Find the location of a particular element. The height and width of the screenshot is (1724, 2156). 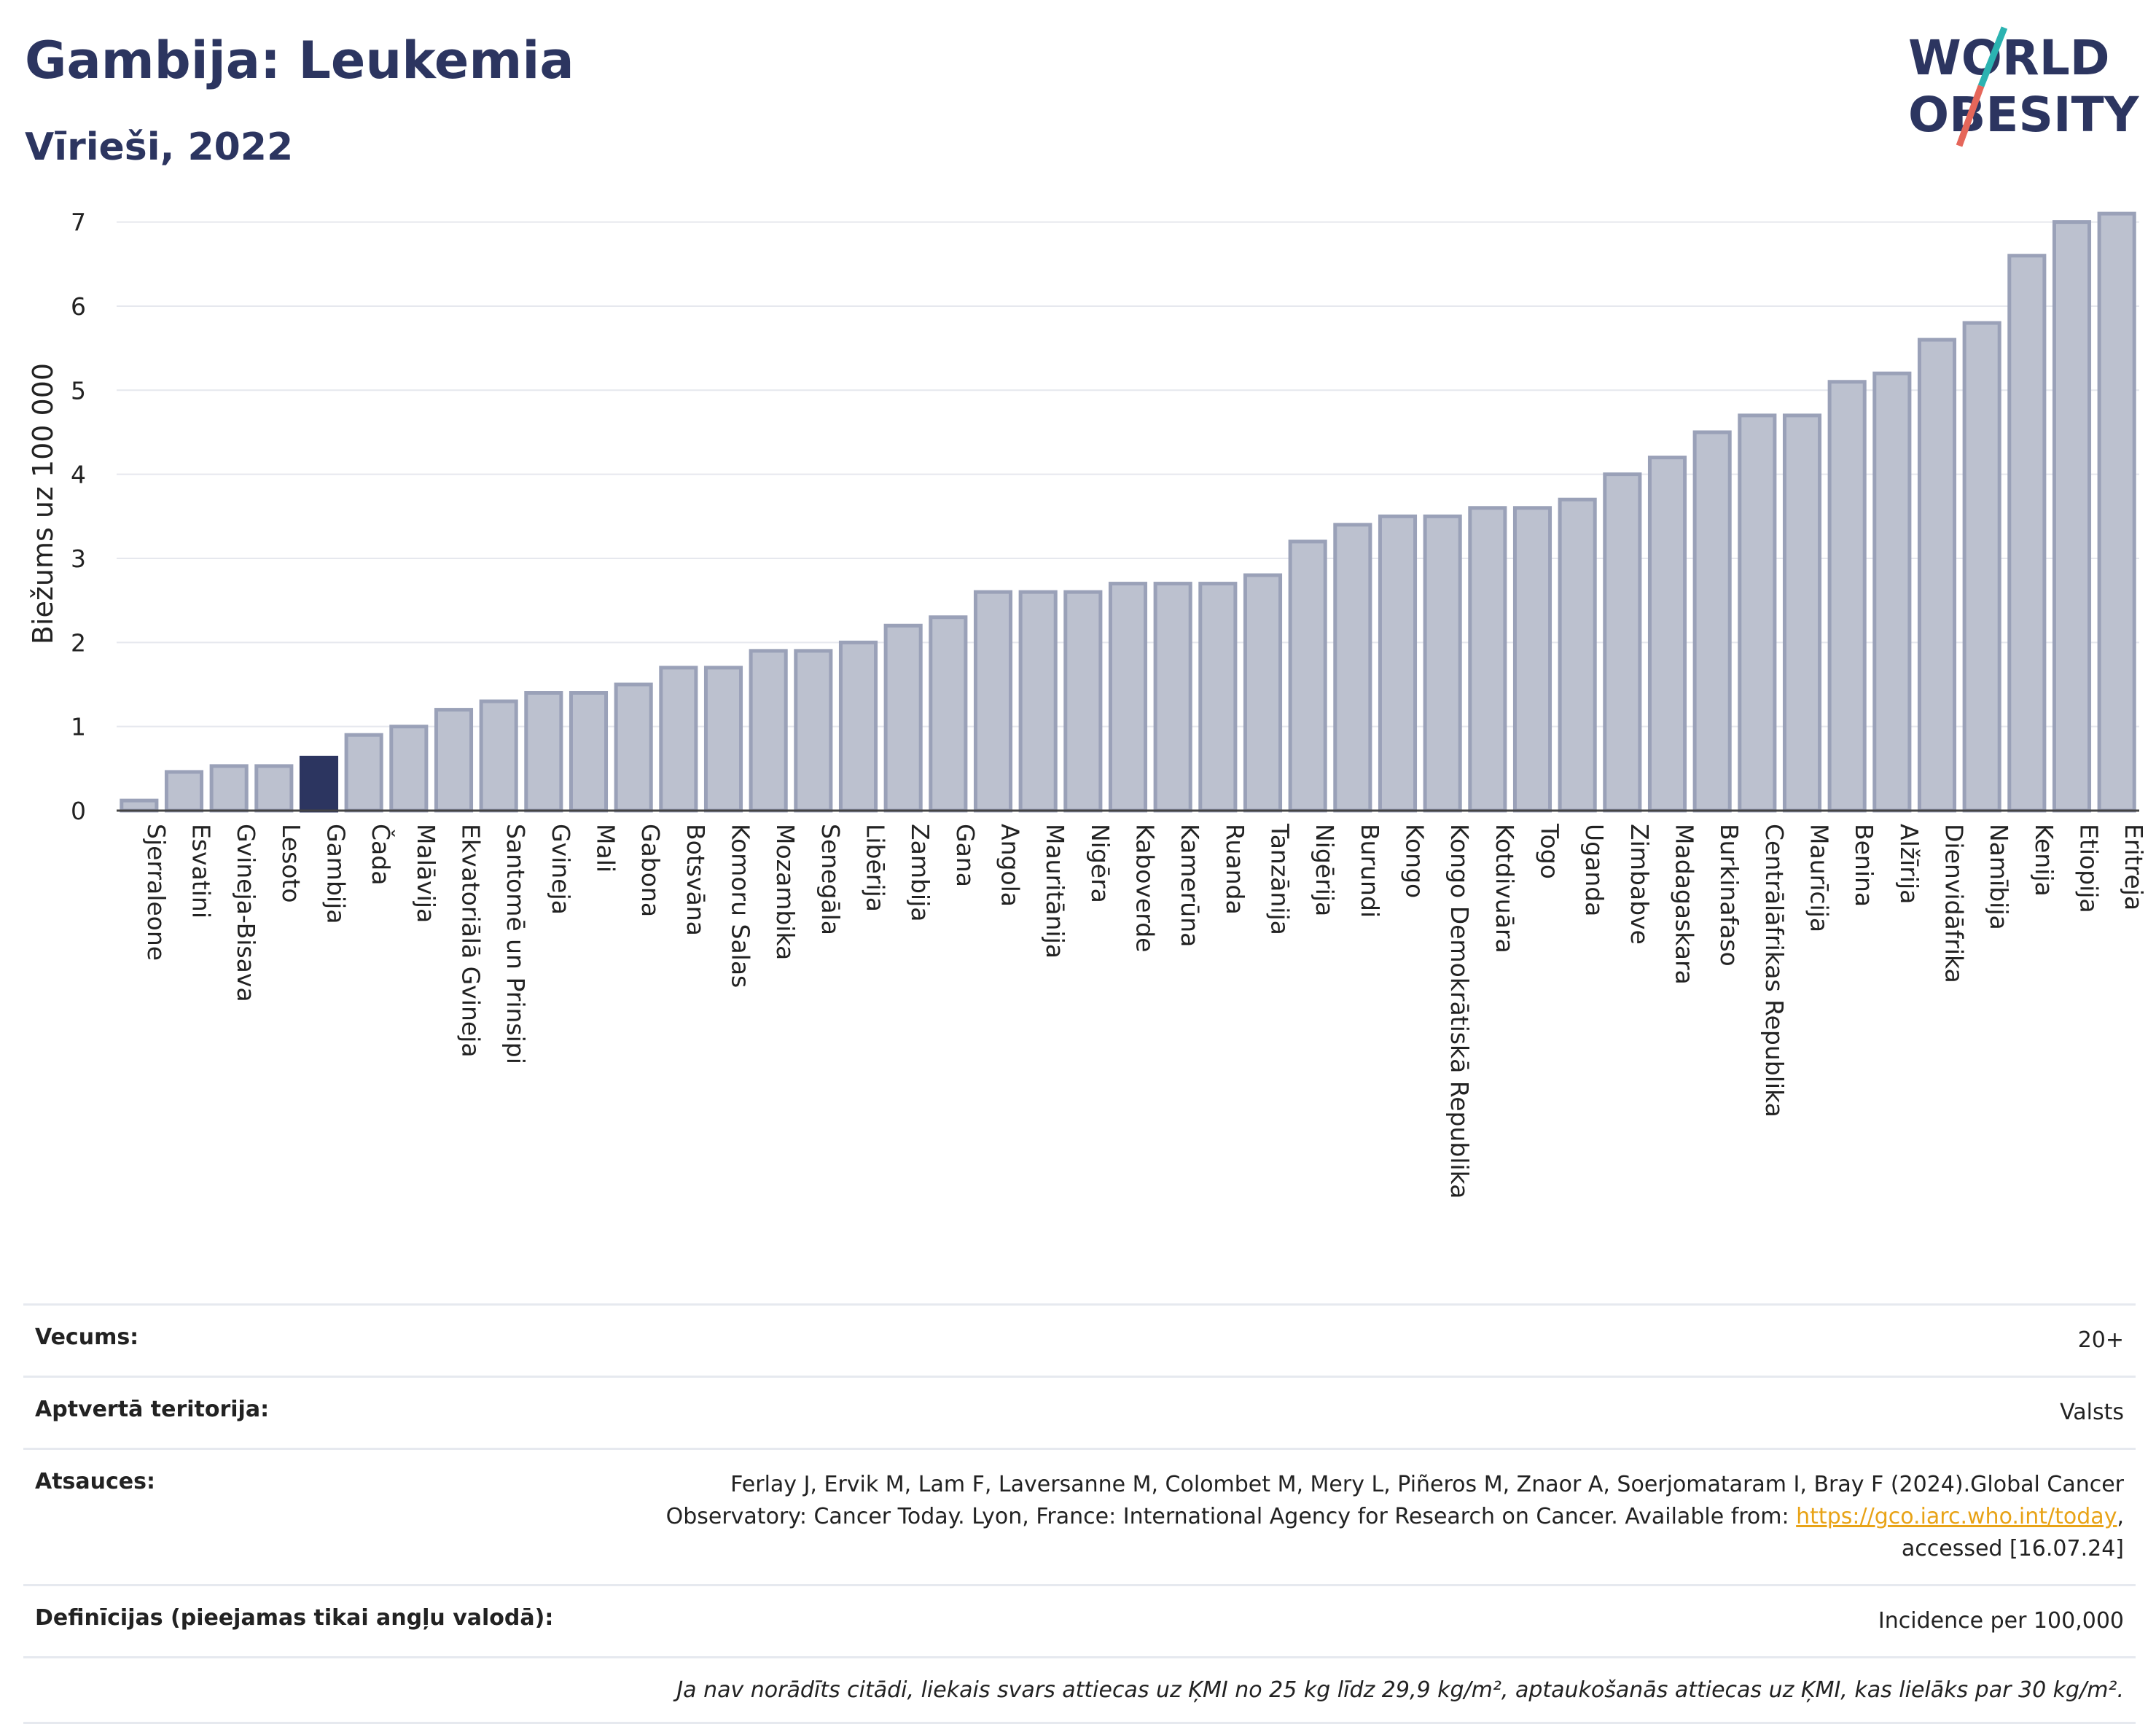

bar-Sjerraleone is located at coordinates (140, 805).